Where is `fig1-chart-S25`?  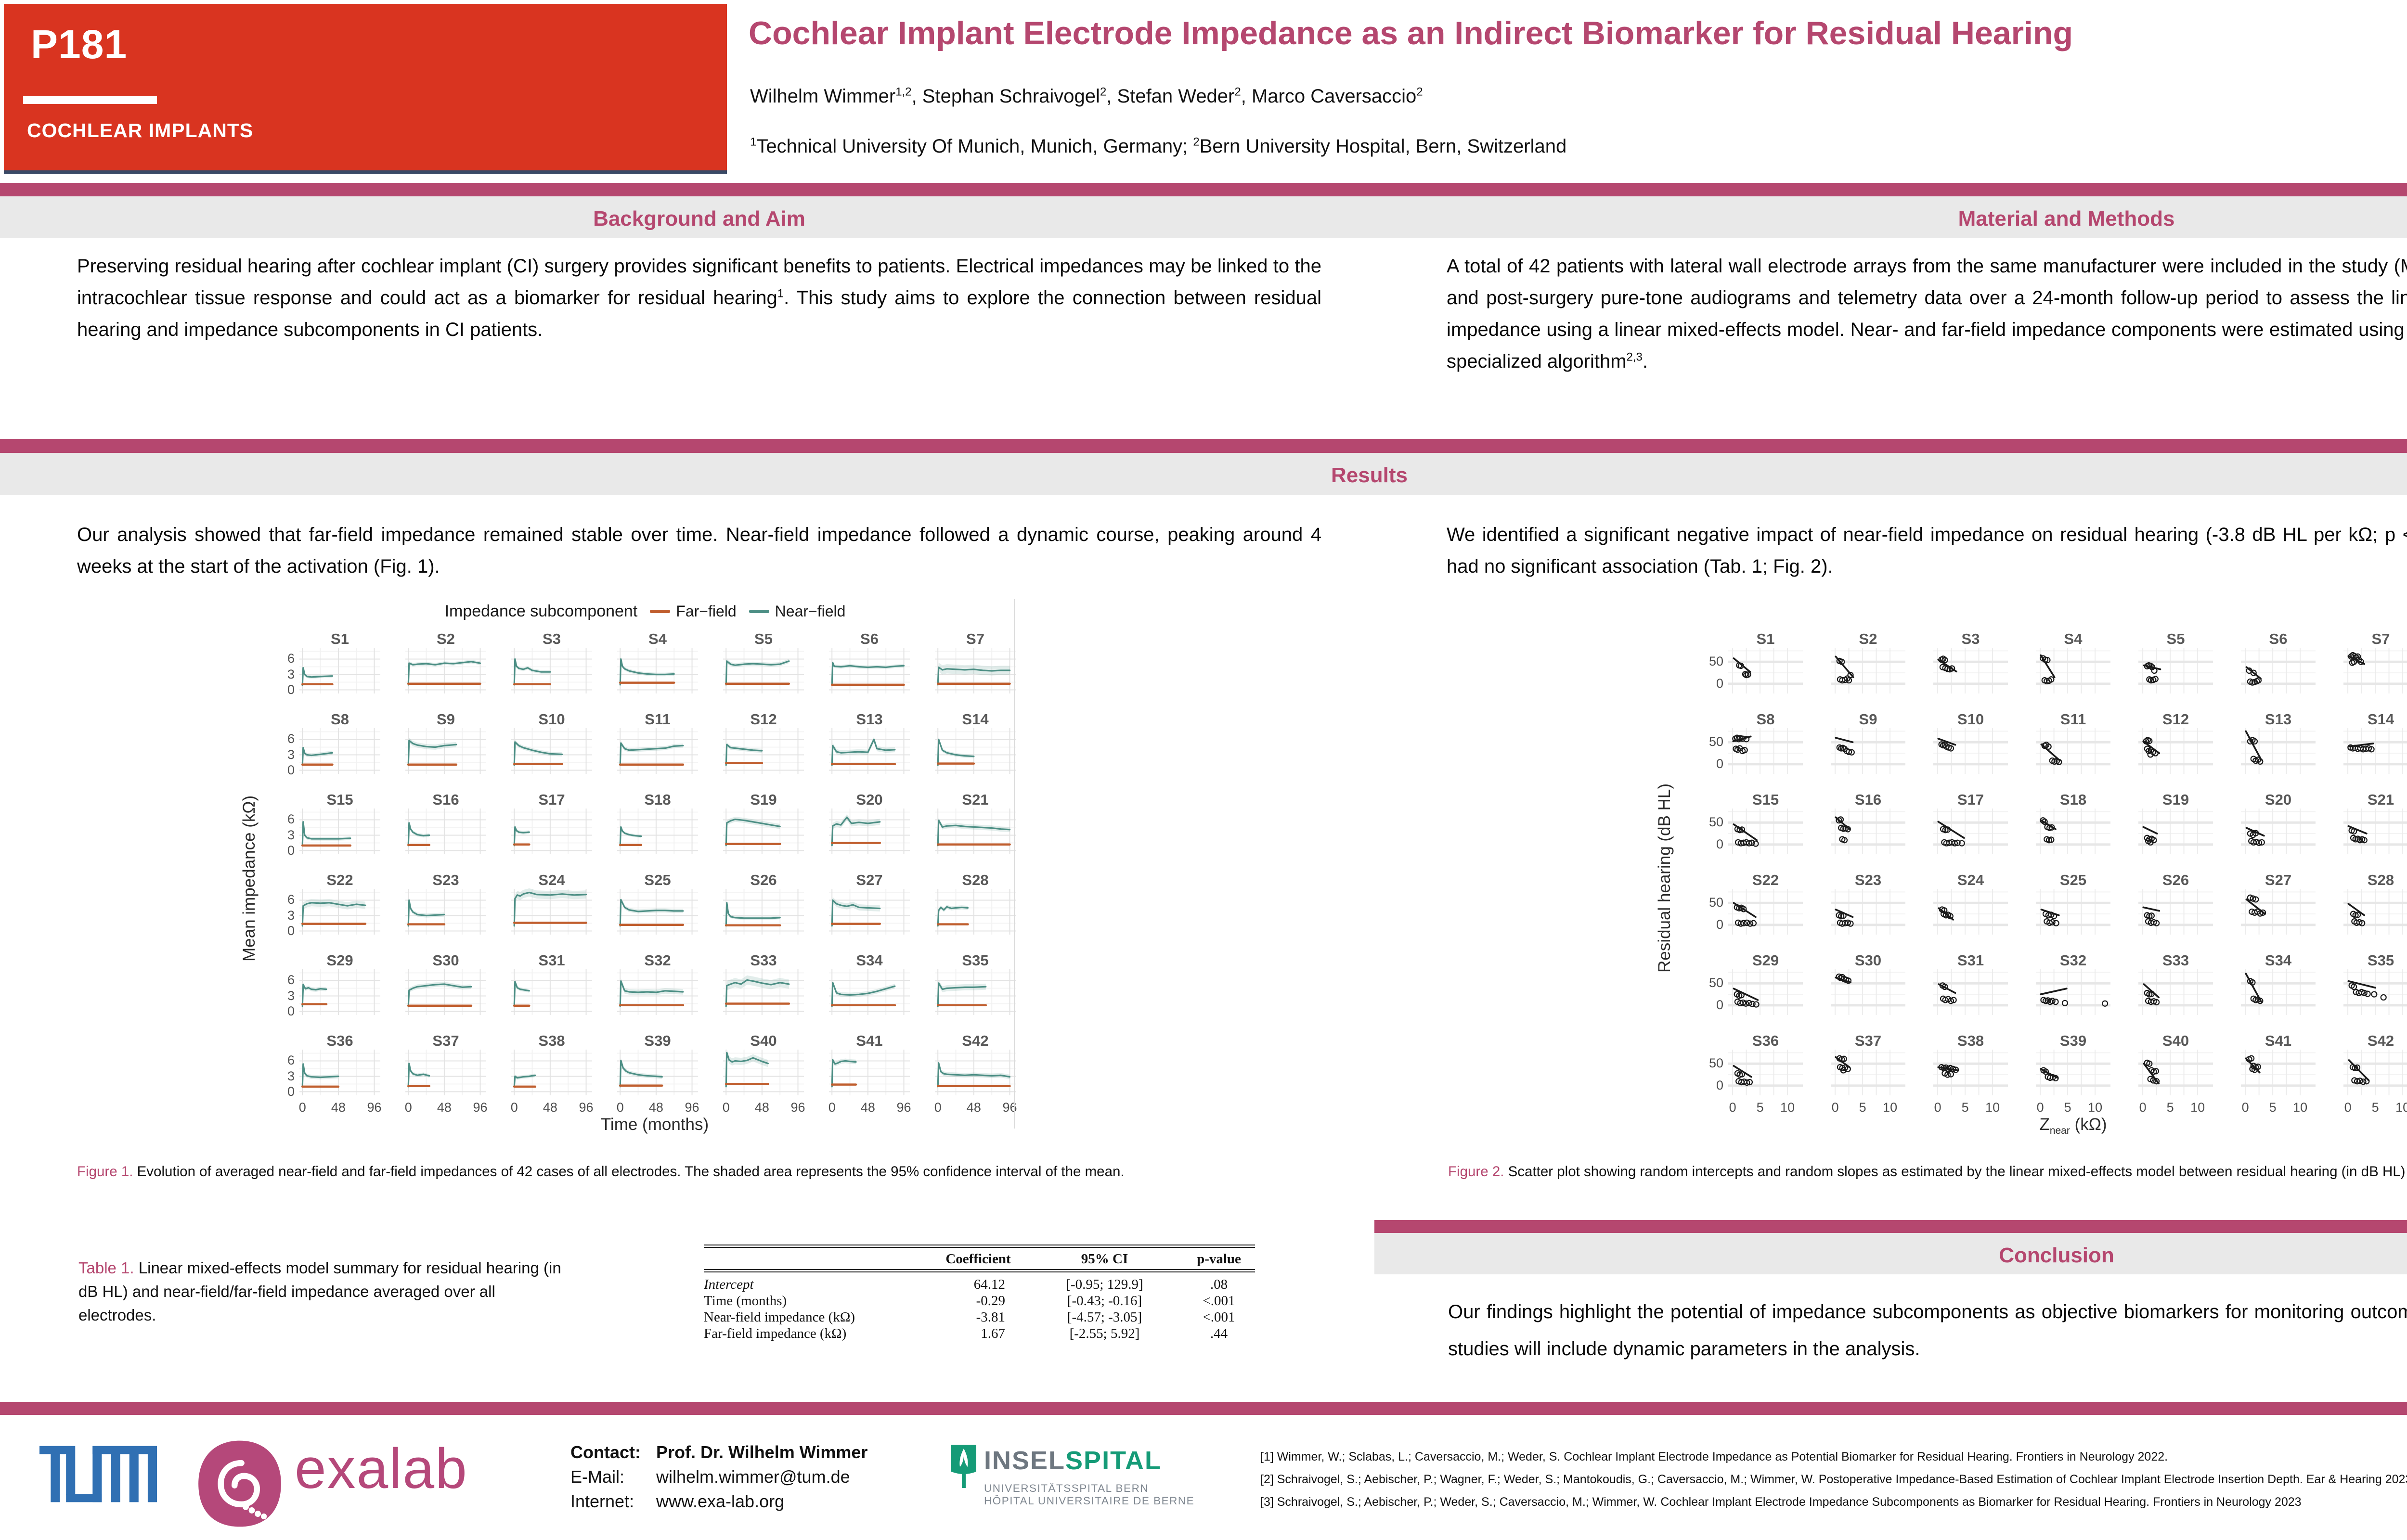 fig1-chart-S25 is located at coordinates (657, 912).